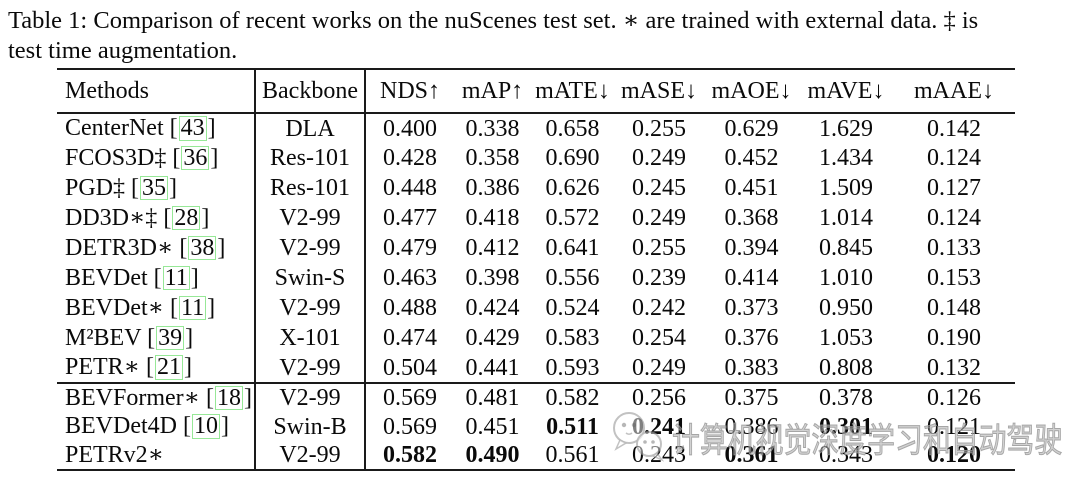 This screenshot has width=1080, height=486. What do you see at coordinates (846, 367) in the screenshot?
I see `metric-cell: 0.808` at bounding box center [846, 367].